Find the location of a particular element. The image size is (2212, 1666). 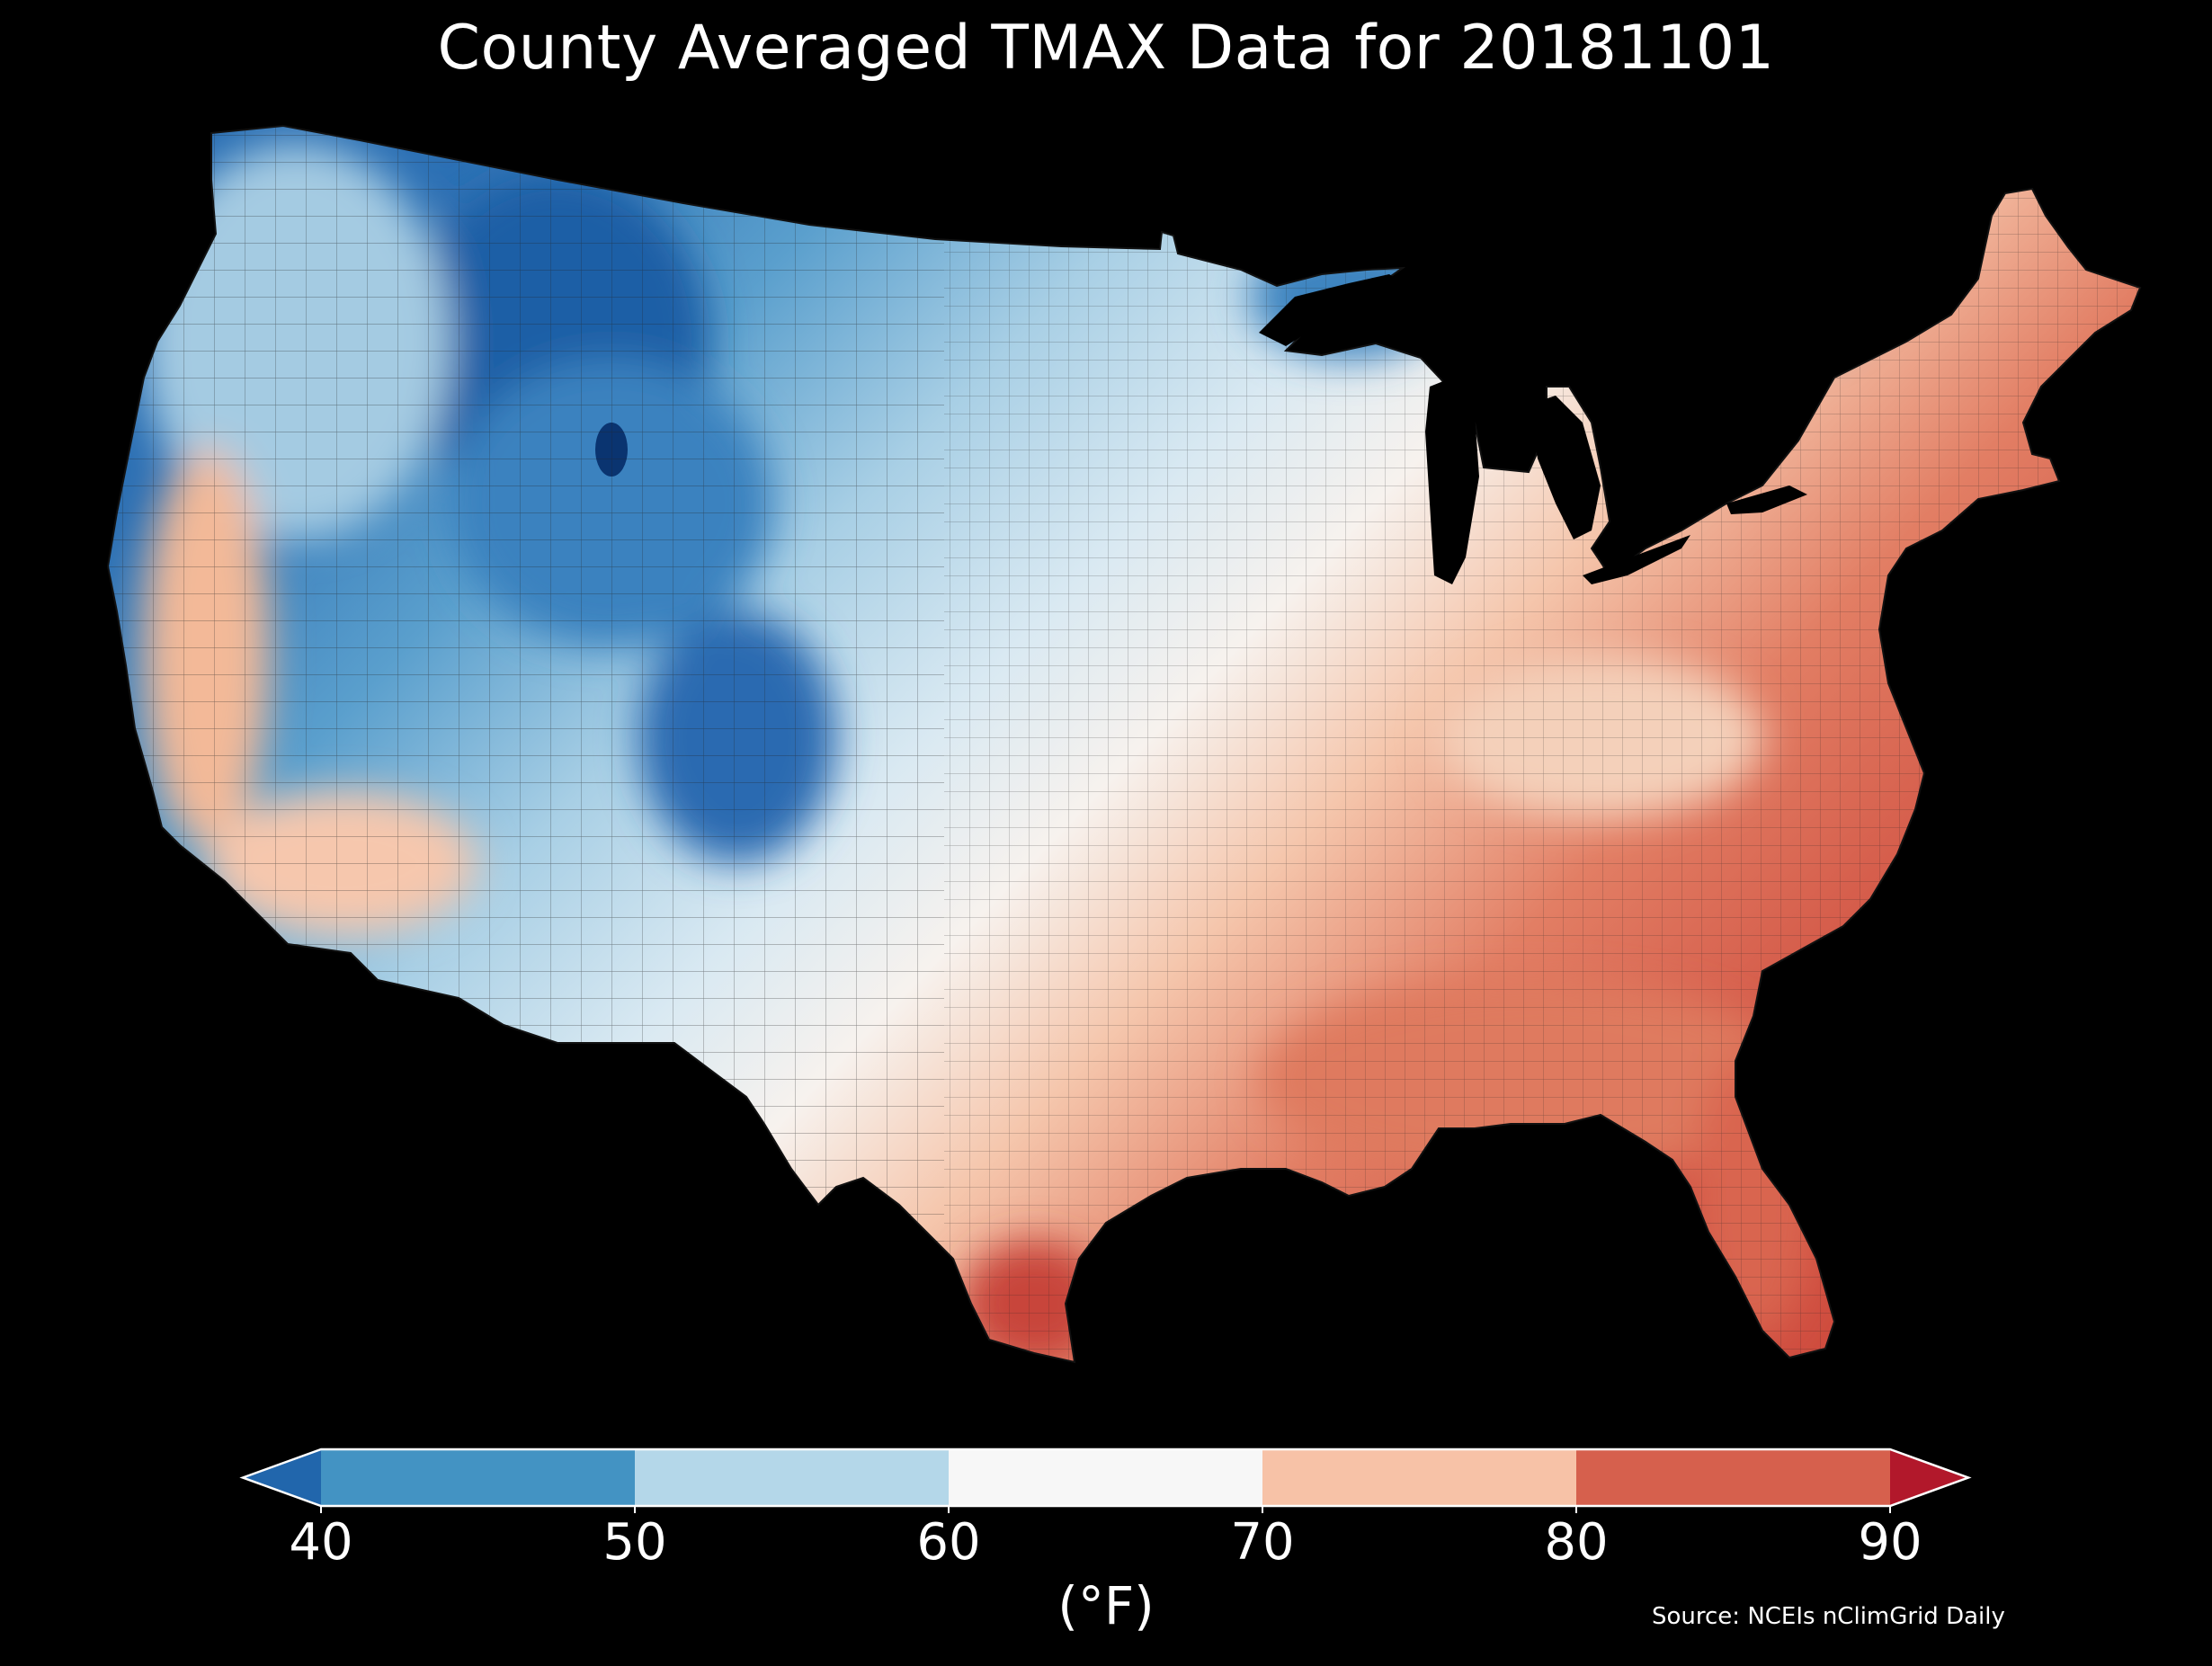

great-lakes is located at coordinates (1533, 429).